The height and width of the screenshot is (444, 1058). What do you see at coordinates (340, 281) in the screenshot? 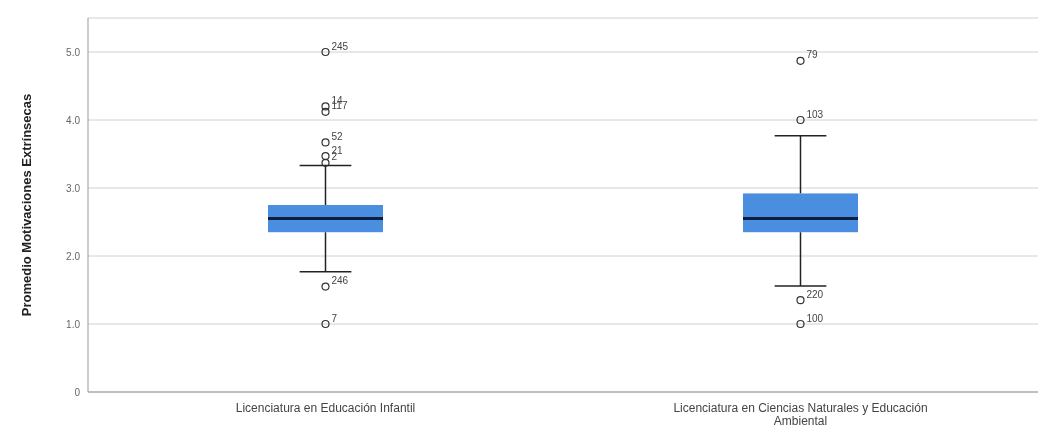
I see `annotation: 246` at bounding box center [340, 281].